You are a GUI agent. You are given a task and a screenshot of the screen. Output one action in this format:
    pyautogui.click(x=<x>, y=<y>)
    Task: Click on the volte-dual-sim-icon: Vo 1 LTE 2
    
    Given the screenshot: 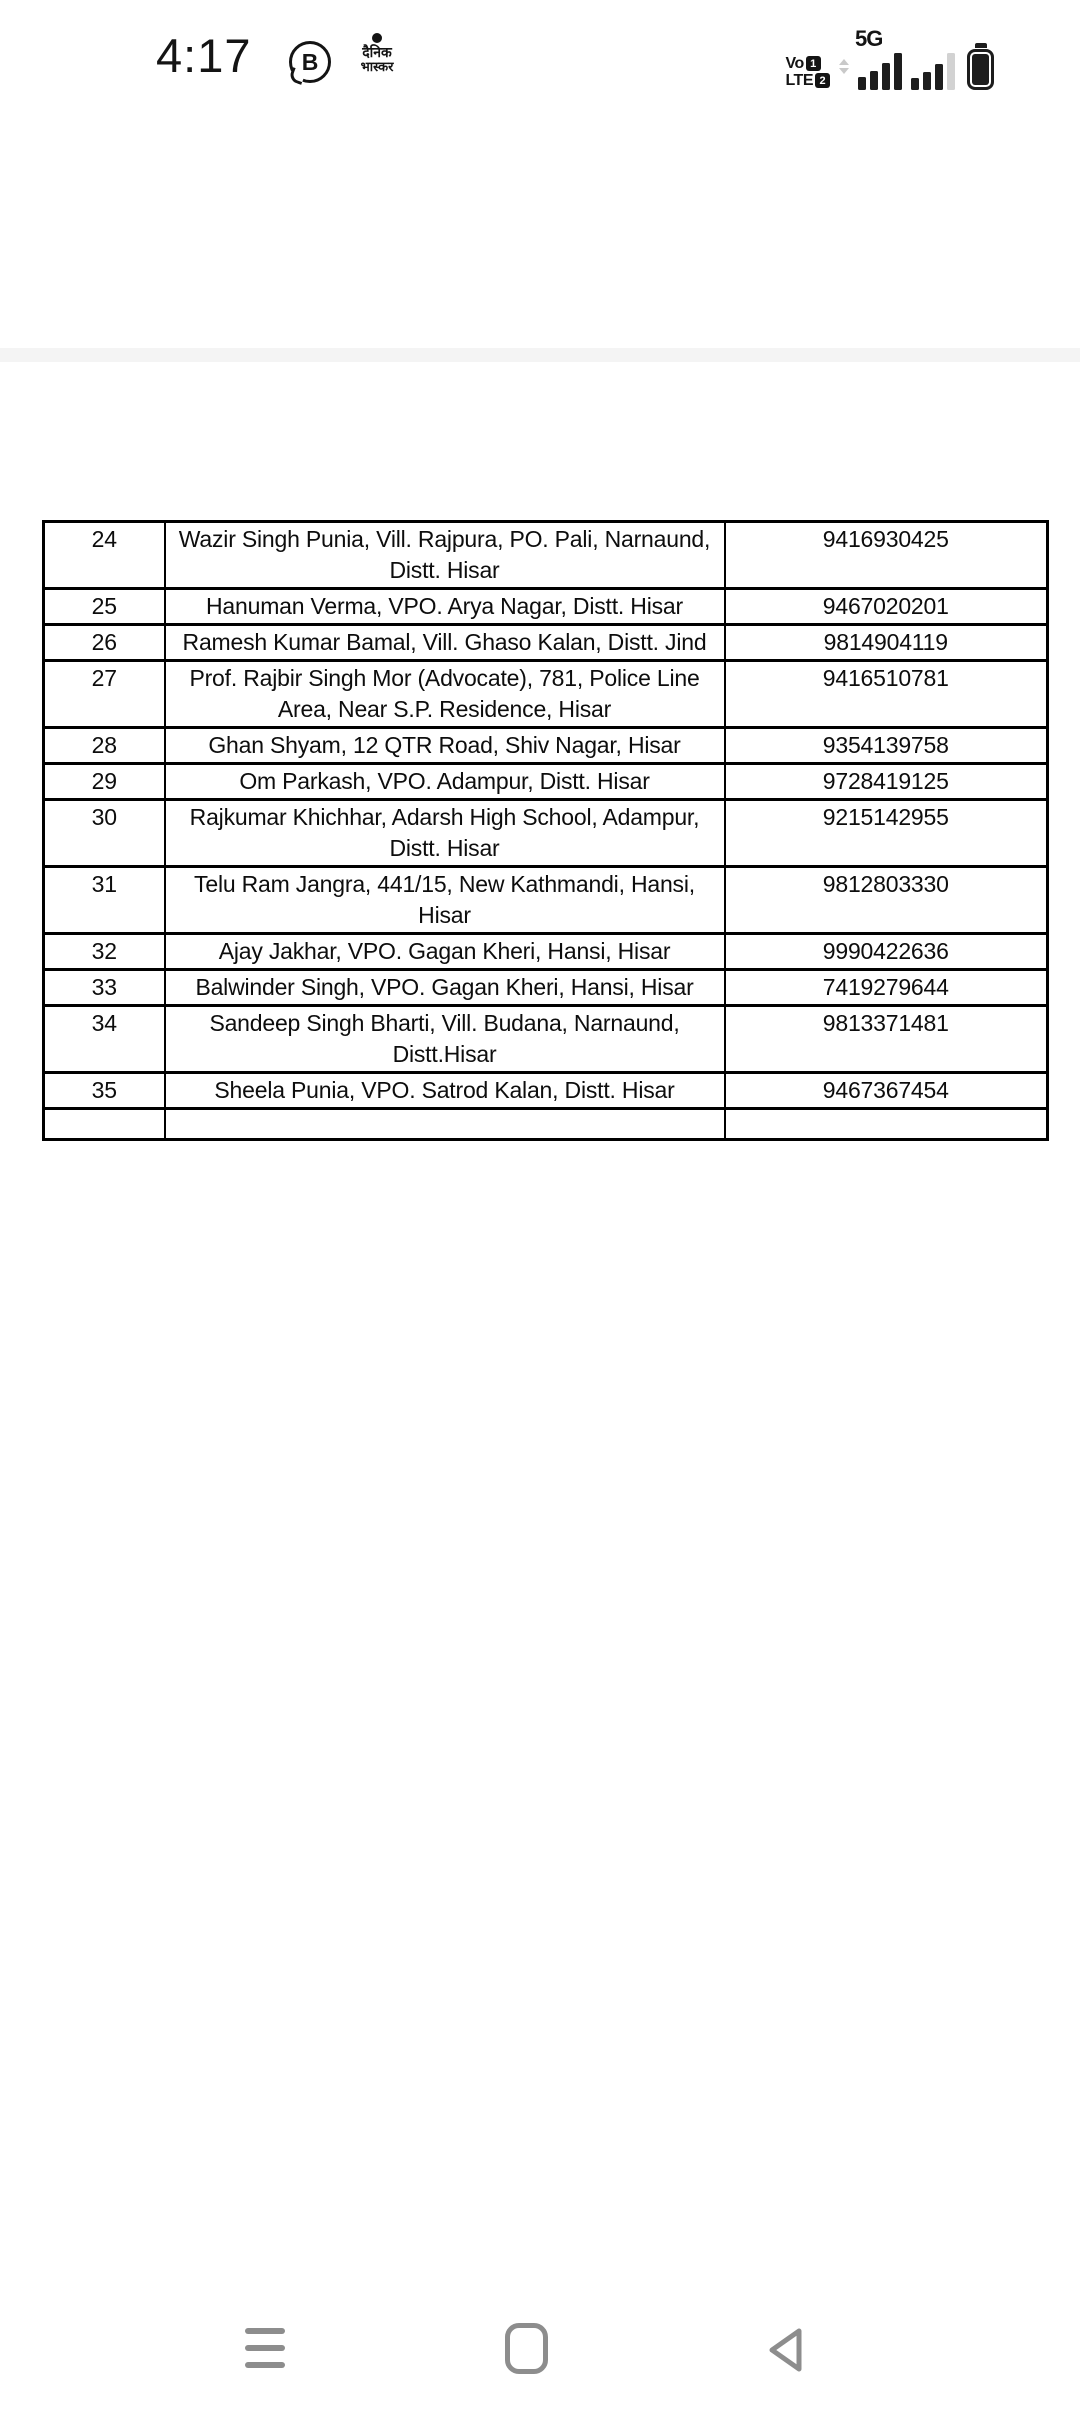 What is the action you would take?
    pyautogui.click(x=807, y=72)
    